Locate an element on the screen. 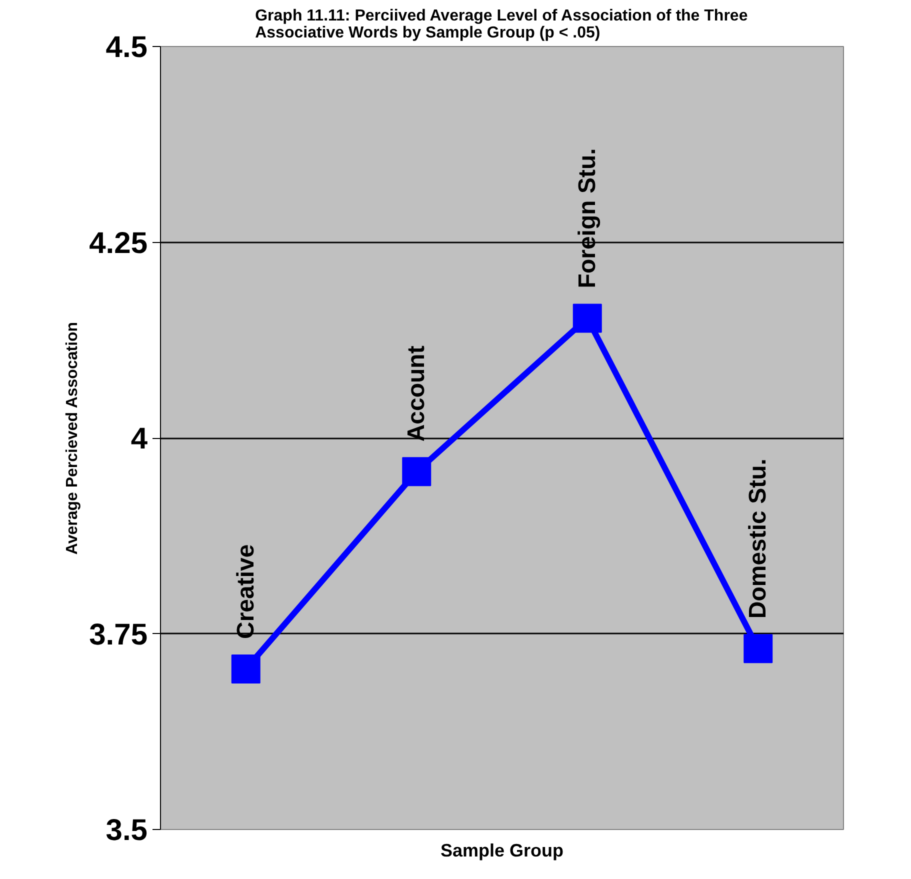 This screenshot has width=911, height=879. y-tick-label: 4 is located at coordinates (139, 439).